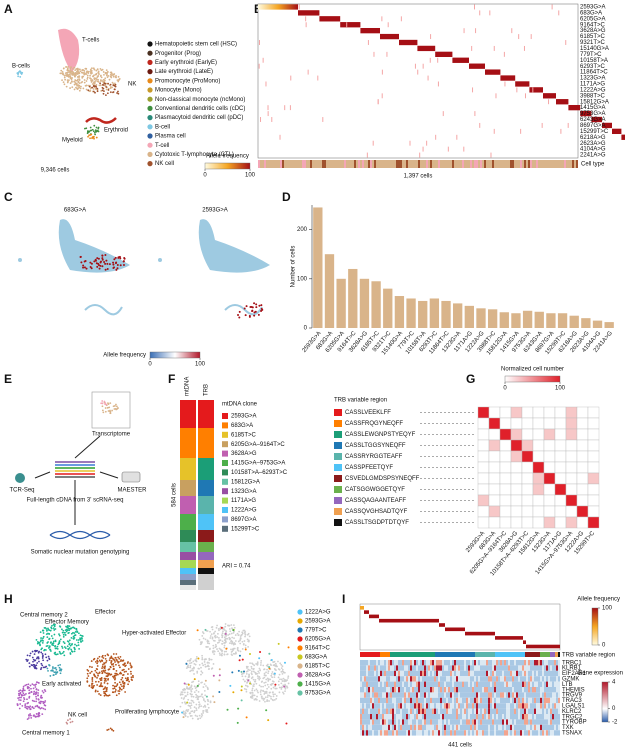 This screenshot has height=750, width=625. I want to click on variant-label: 9321T>C, so click(593, 43).